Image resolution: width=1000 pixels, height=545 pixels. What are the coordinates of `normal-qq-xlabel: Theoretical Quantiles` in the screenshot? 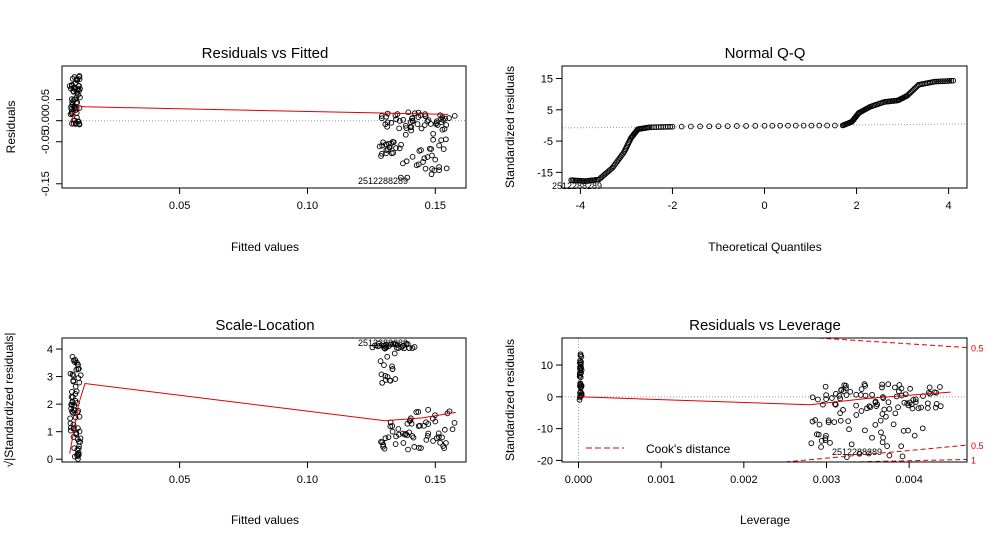 It's located at (764, 247).